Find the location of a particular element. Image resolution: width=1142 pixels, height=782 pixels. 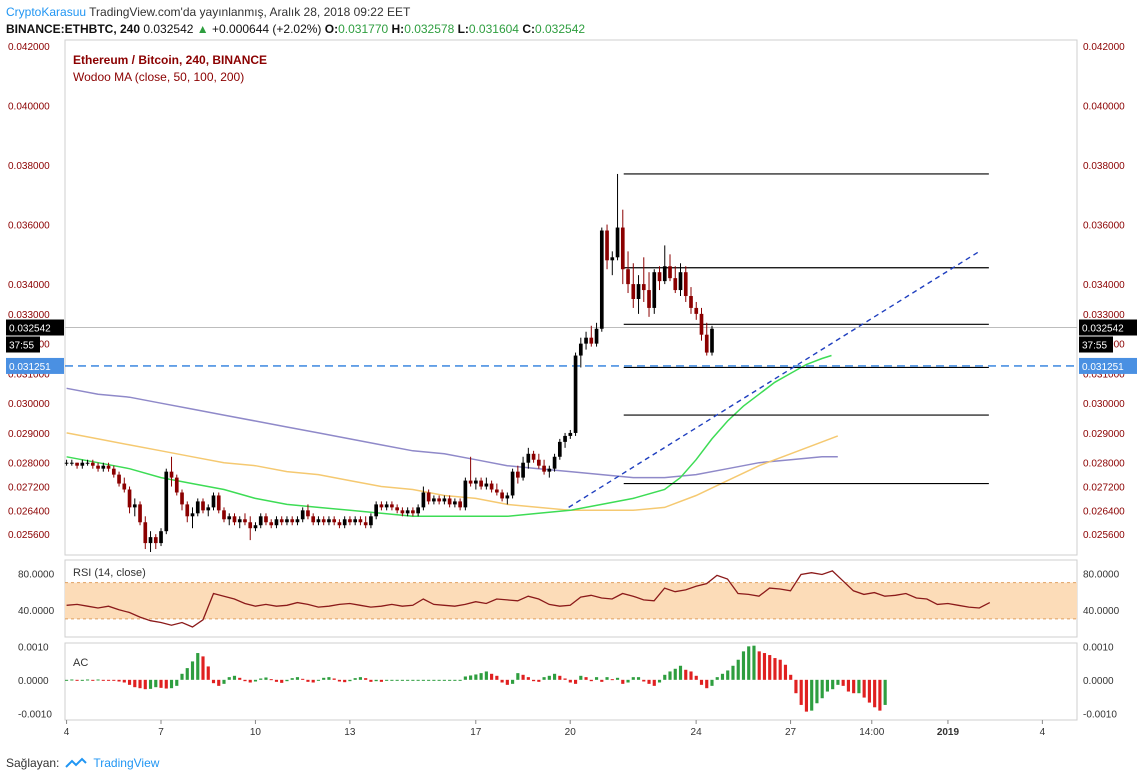

y-tick-left: 0.028000 is located at coordinates (29, 464).